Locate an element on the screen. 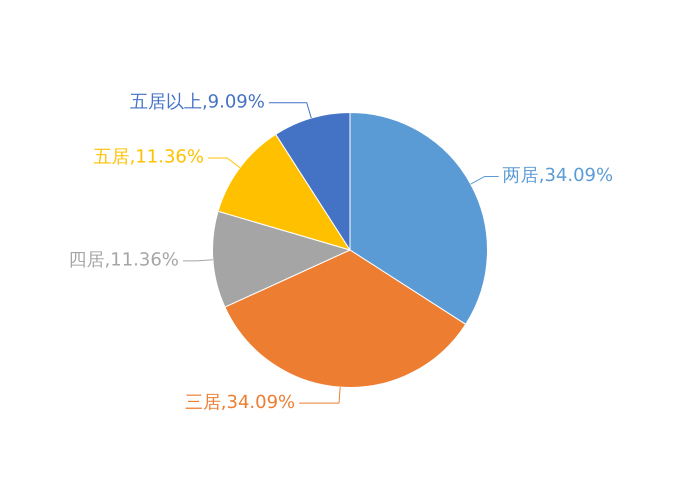 Image resolution: width=700 pixels, height=500 pixels. slice-label: 五居,11.36% is located at coordinates (149, 157).